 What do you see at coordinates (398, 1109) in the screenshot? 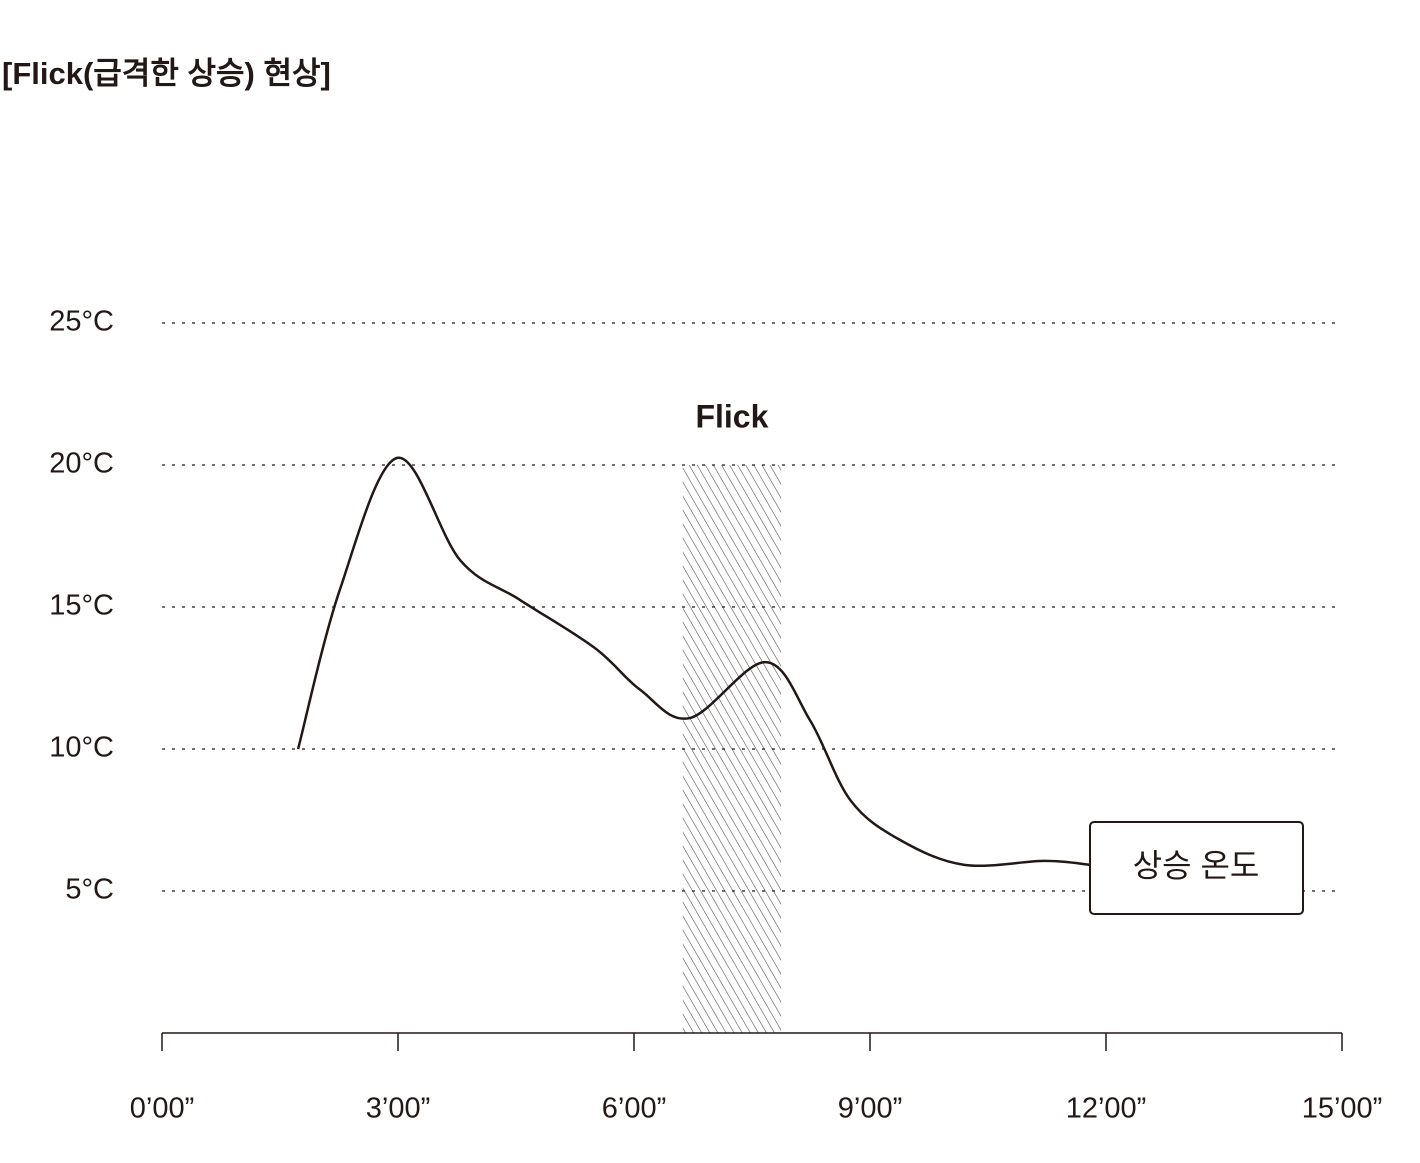
I see `x-tick-label: 3’00”` at bounding box center [398, 1109].